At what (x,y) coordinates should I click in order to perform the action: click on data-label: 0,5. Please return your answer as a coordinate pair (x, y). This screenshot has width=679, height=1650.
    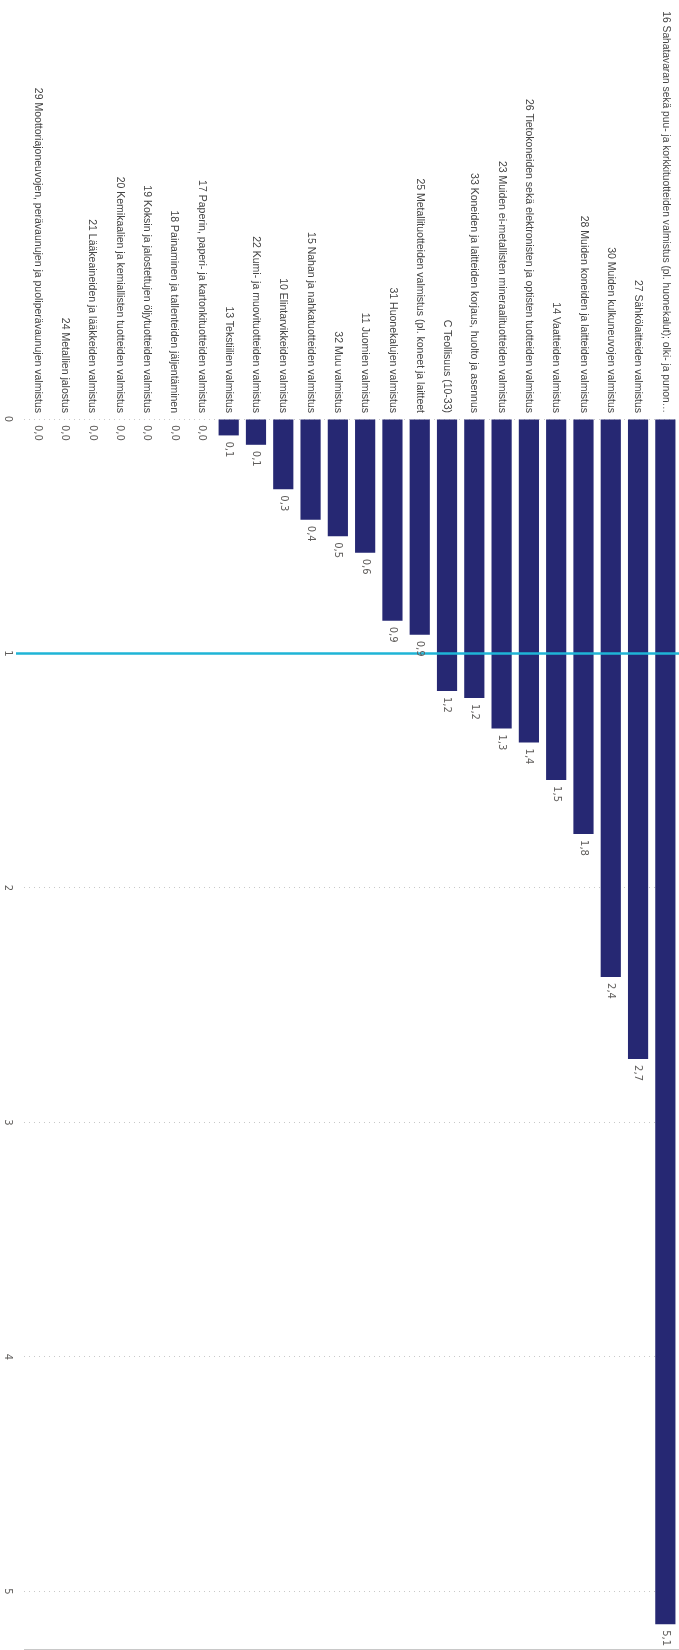
    Looking at the image, I should click on (339, 550).